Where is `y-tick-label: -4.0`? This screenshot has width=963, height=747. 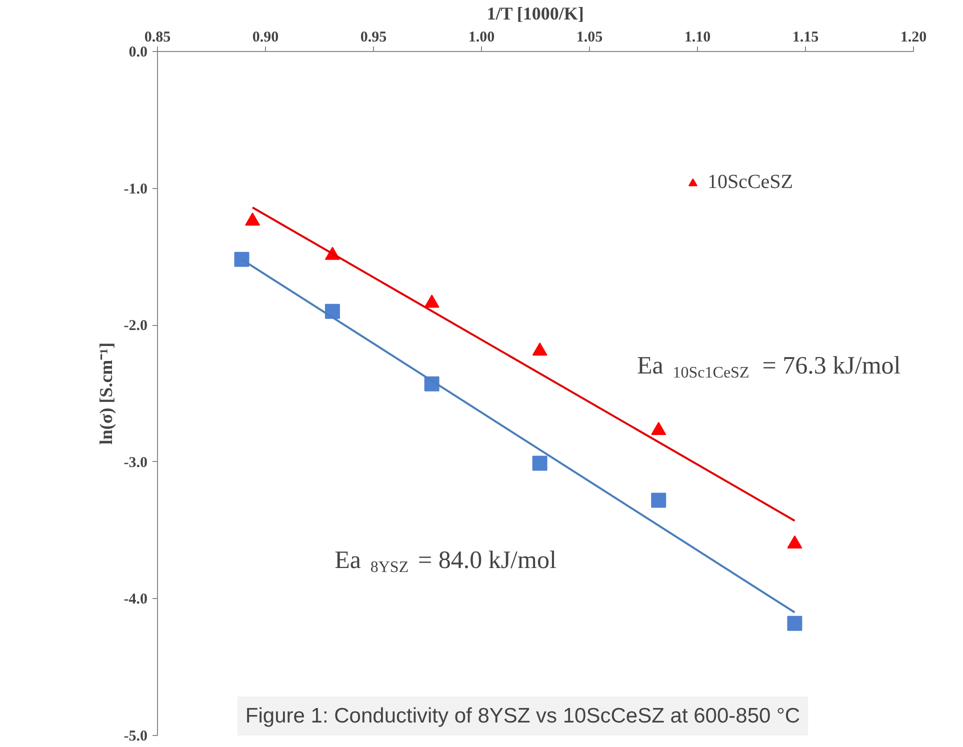
y-tick-label: -4.0 is located at coordinates (136, 600).